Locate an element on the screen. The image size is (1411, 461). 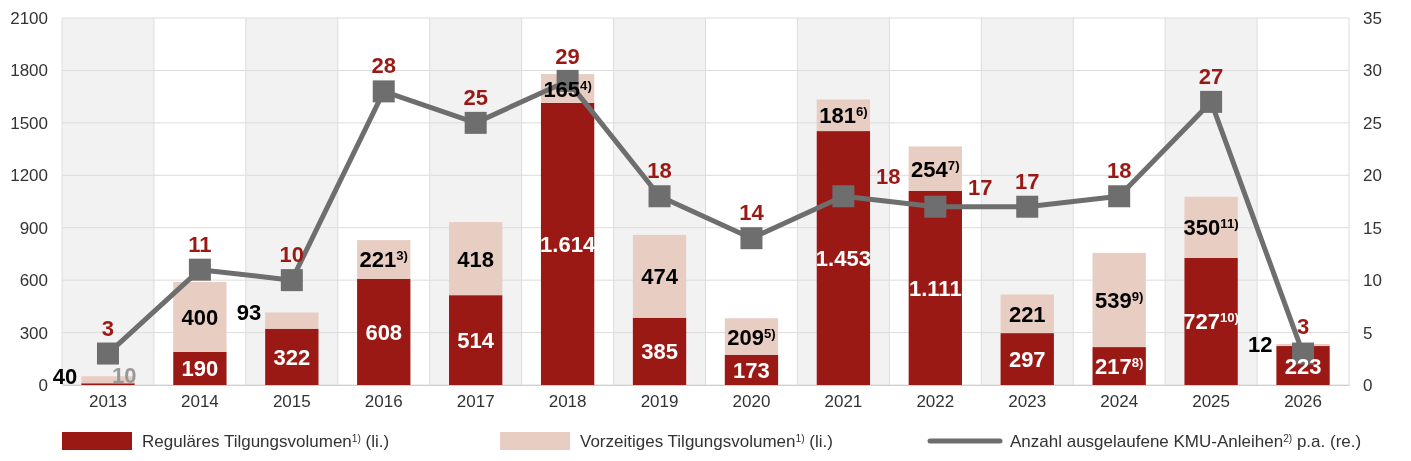
x-tick-label: 2021 is located at coordinates (843, 402).